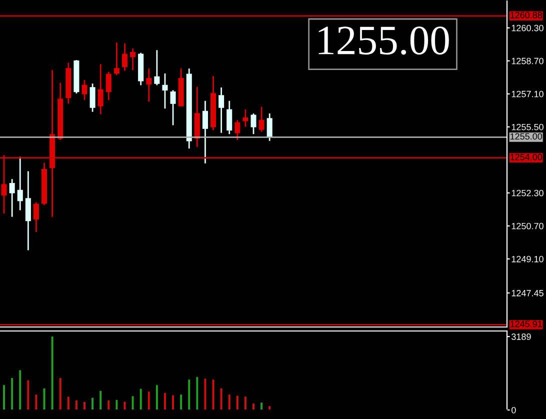  Describe the element at coordinates (528, 28) in the screenshot. I see `y-tick-label: 1260.30` at that location.